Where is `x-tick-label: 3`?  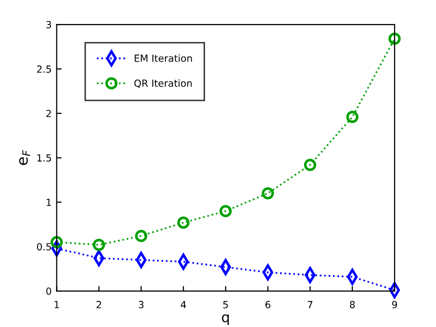 x-tick-label: 3 is located at coordinates (141, 304).